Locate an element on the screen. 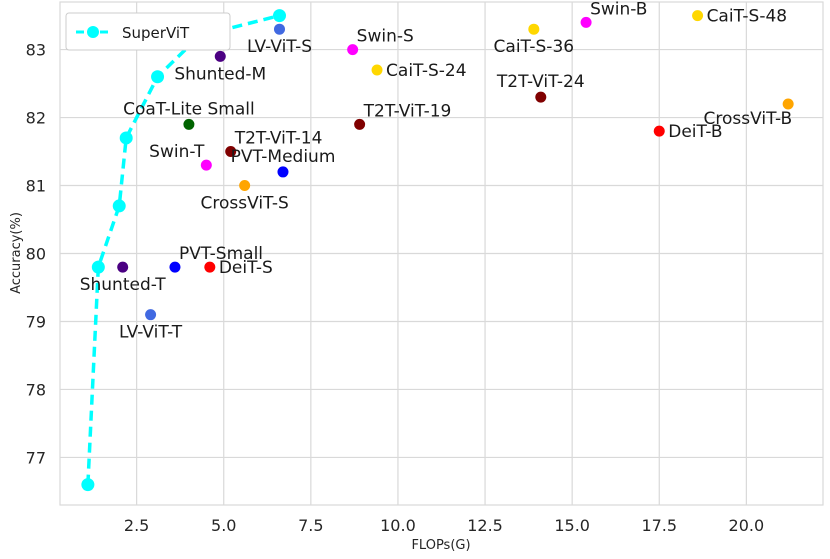  y-tick-label: 80 is located at coordinates (36, 254).